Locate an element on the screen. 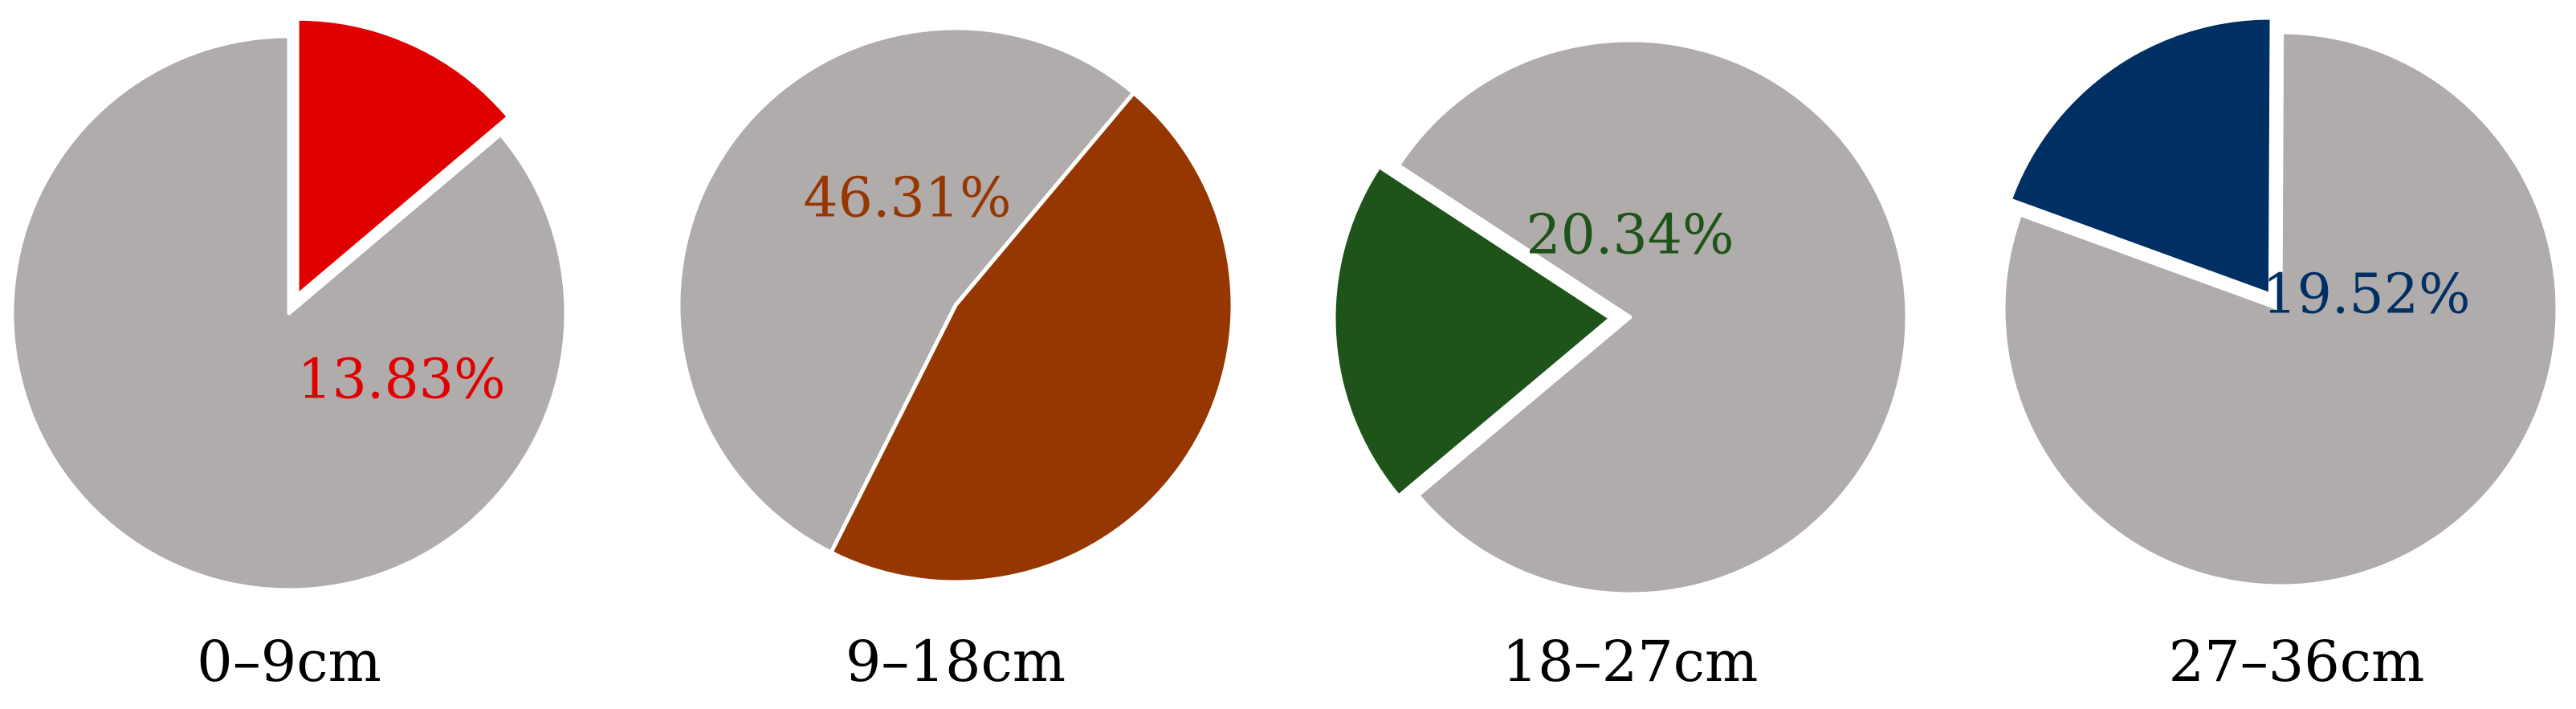  highlight-percent-label: 19.52% is located at coordinates (2366, 295).